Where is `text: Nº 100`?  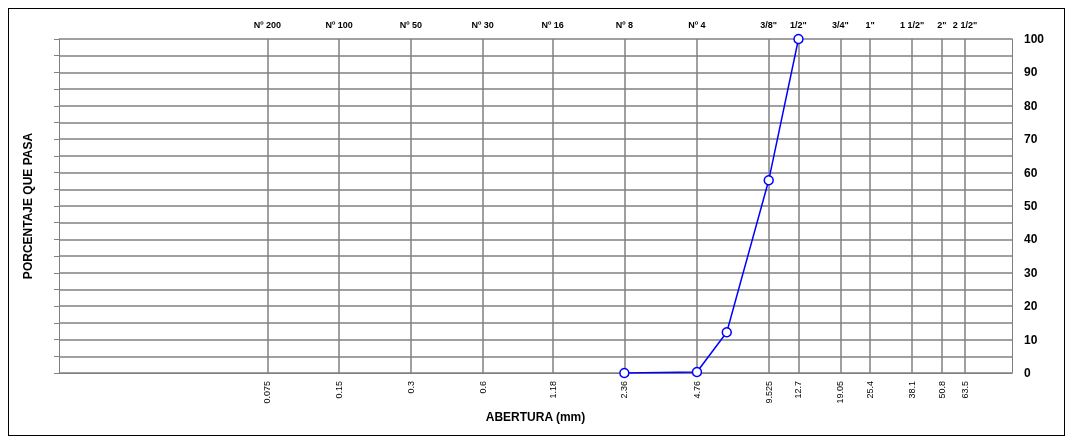
text: Nº 100 is located at coordinates (339, 24).